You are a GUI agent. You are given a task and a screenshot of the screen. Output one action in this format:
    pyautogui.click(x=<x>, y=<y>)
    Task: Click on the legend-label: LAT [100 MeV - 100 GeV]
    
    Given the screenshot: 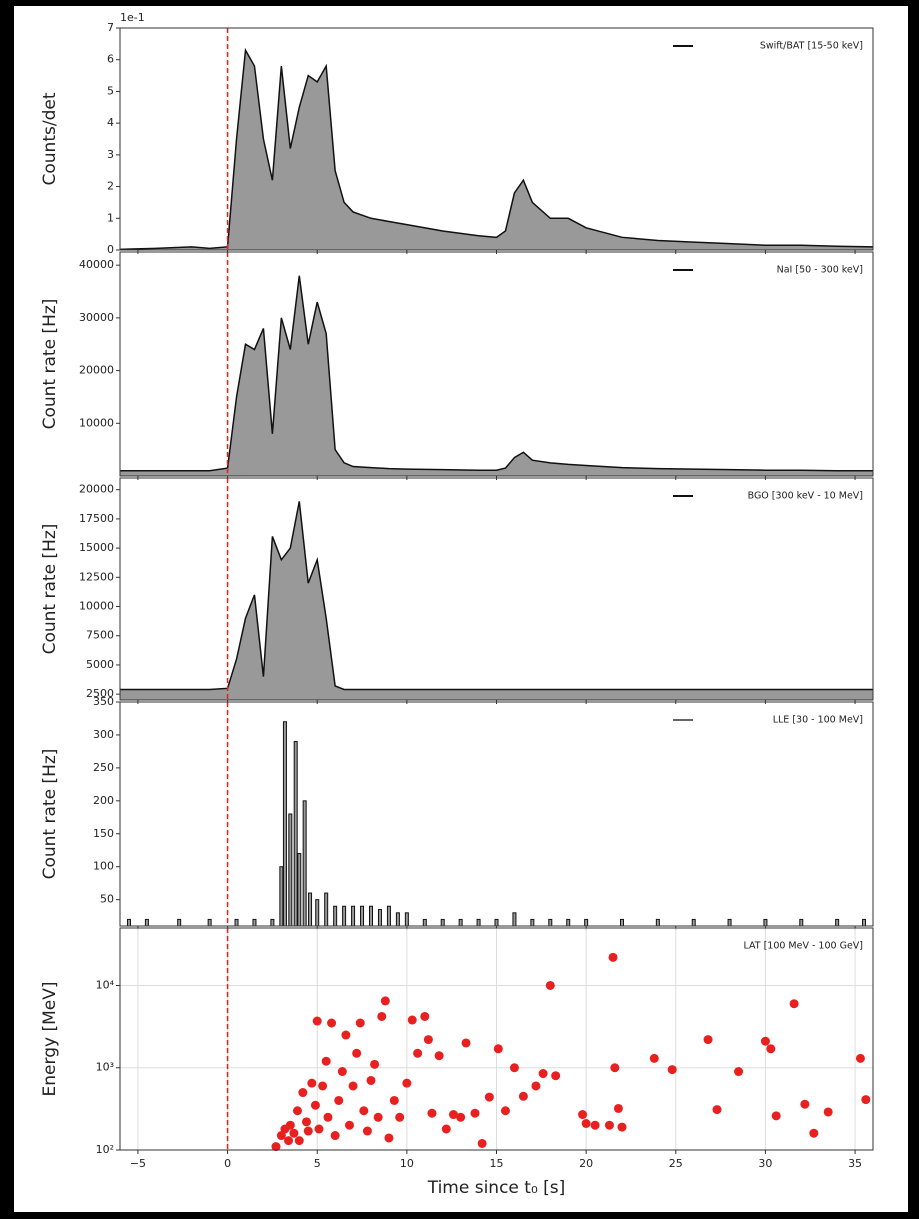 What is the action you would take?
    pyautogui.click(x=803, y=946)
    